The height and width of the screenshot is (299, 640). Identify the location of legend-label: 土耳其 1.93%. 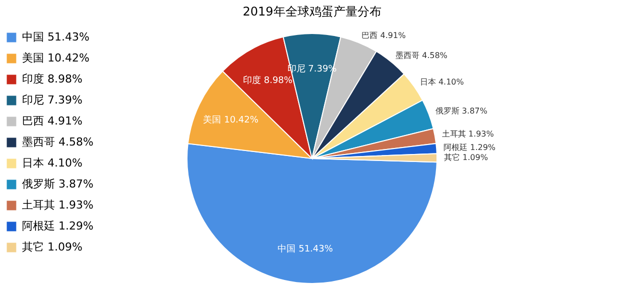
(58, 205).